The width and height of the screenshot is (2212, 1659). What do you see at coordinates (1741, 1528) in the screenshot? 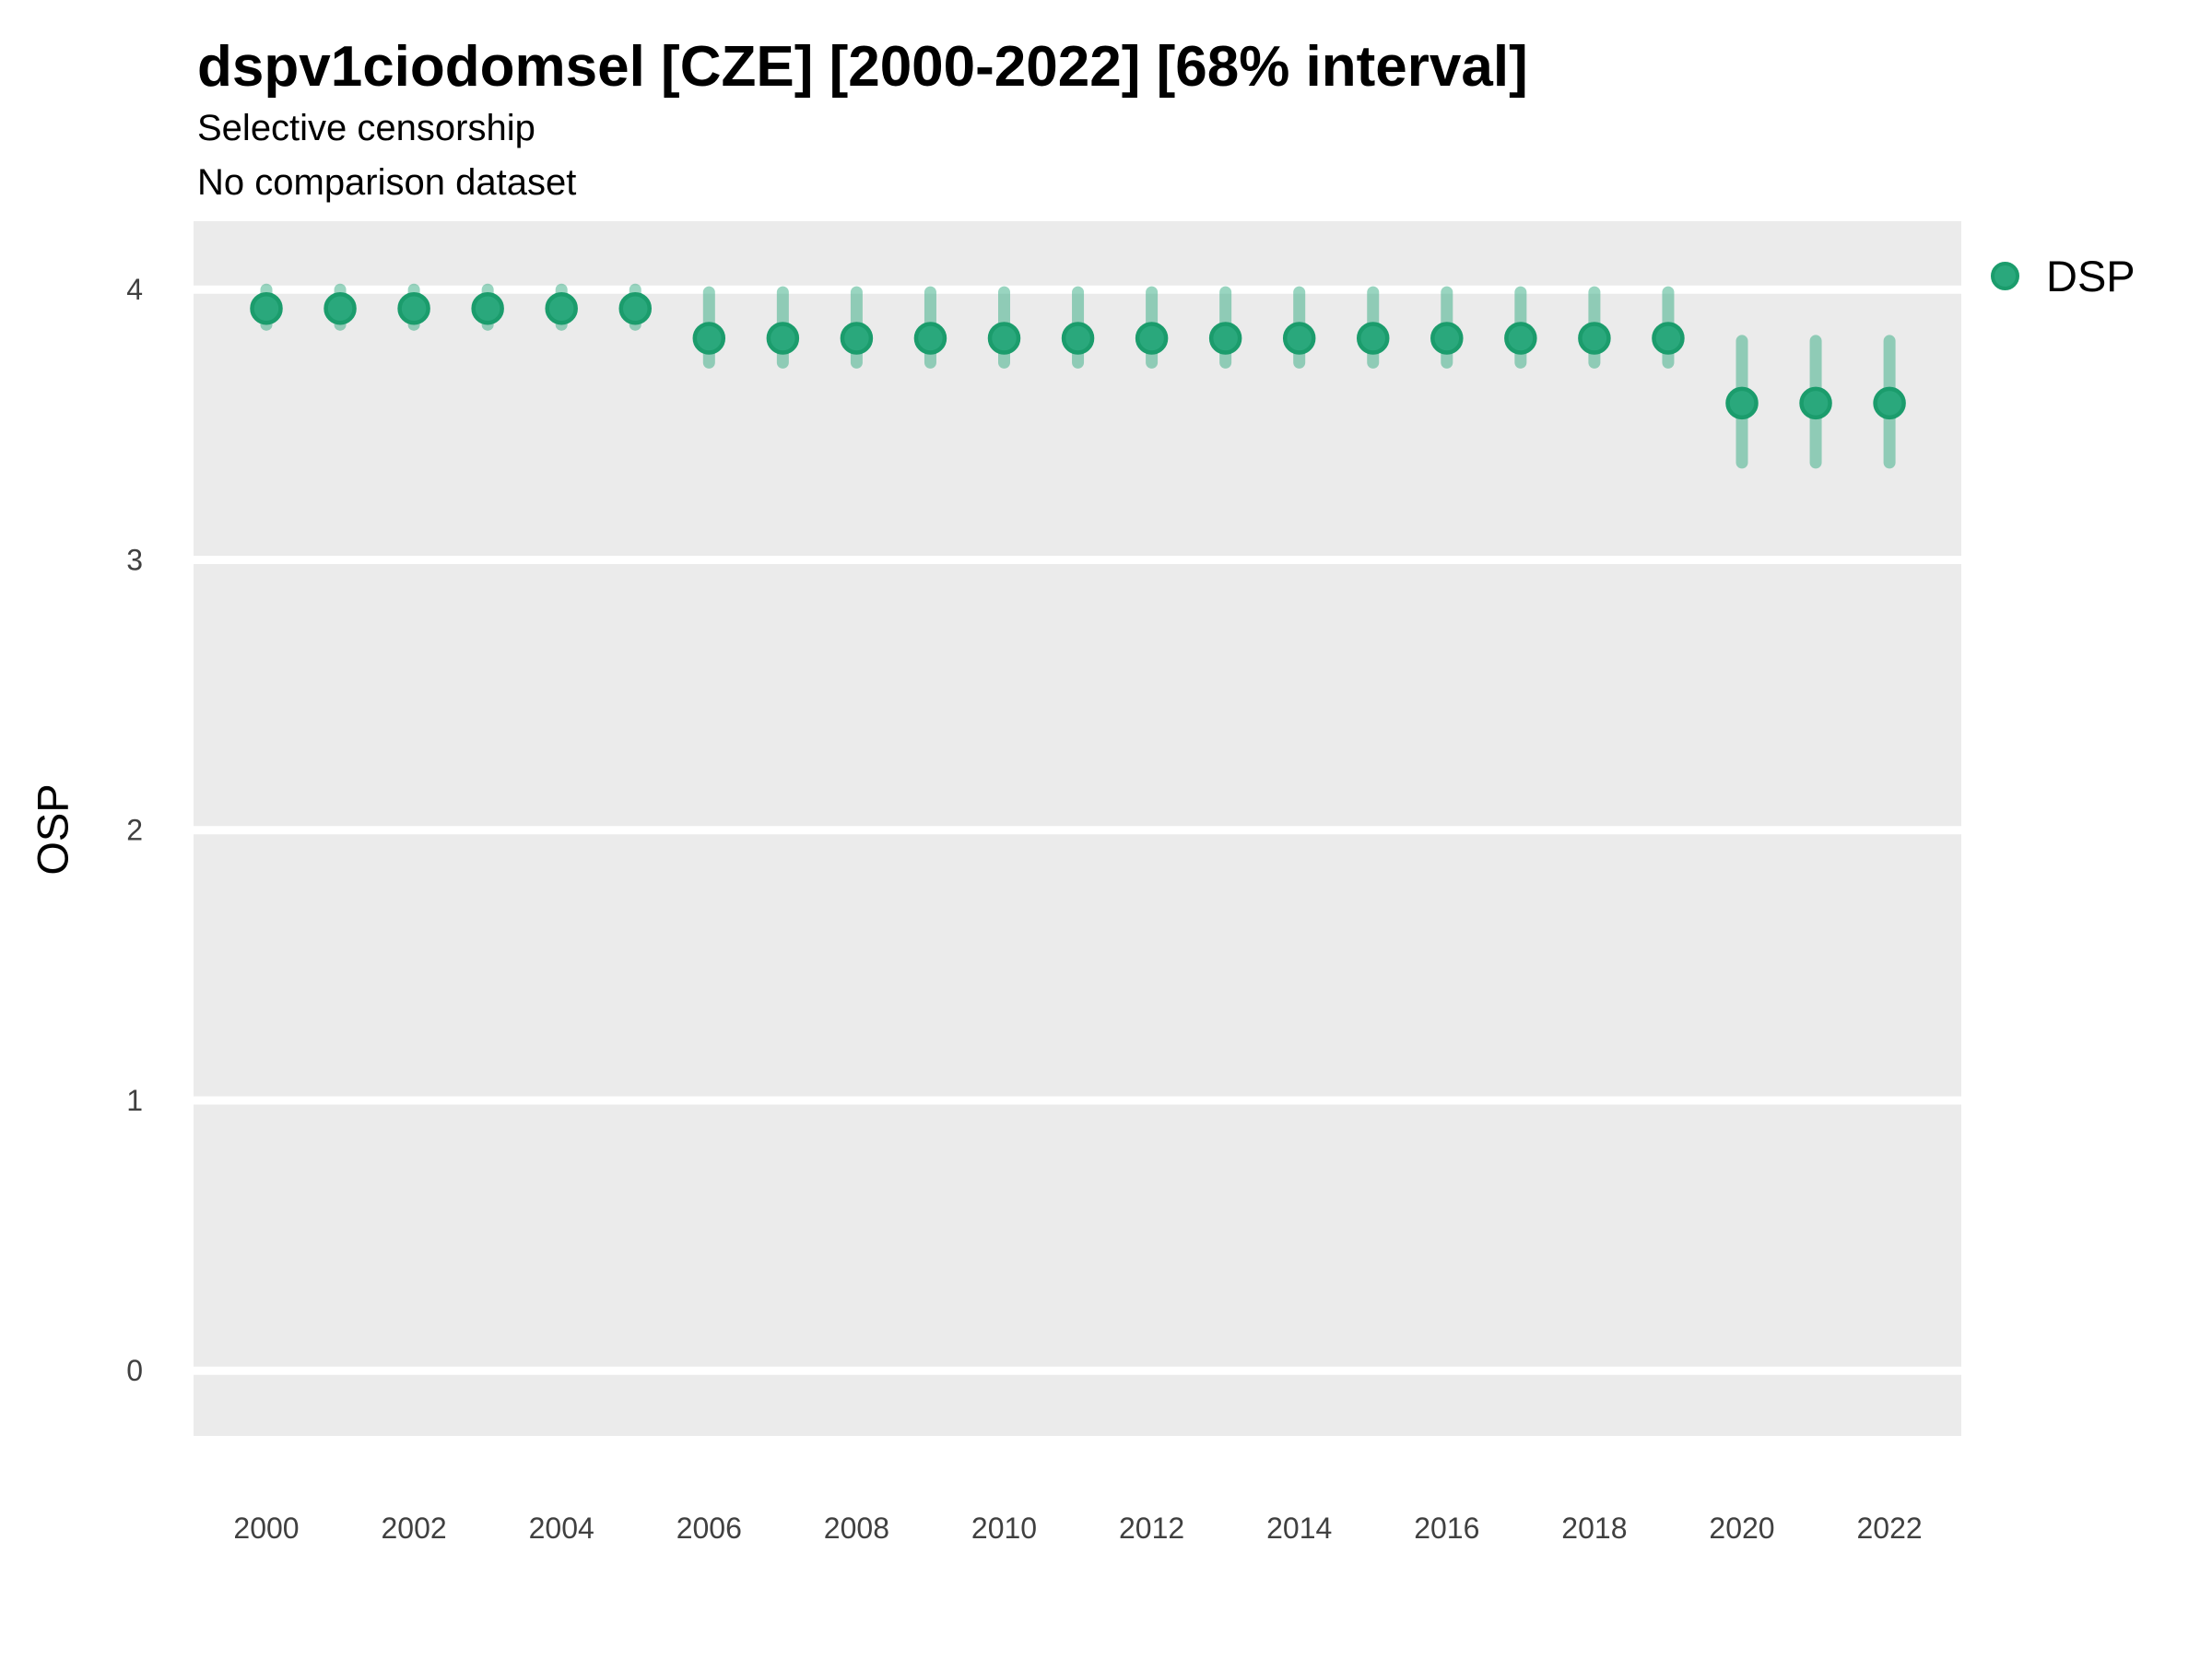
I see `x-tick-label-2020: 2020` at bounding box center [1741, 1528].